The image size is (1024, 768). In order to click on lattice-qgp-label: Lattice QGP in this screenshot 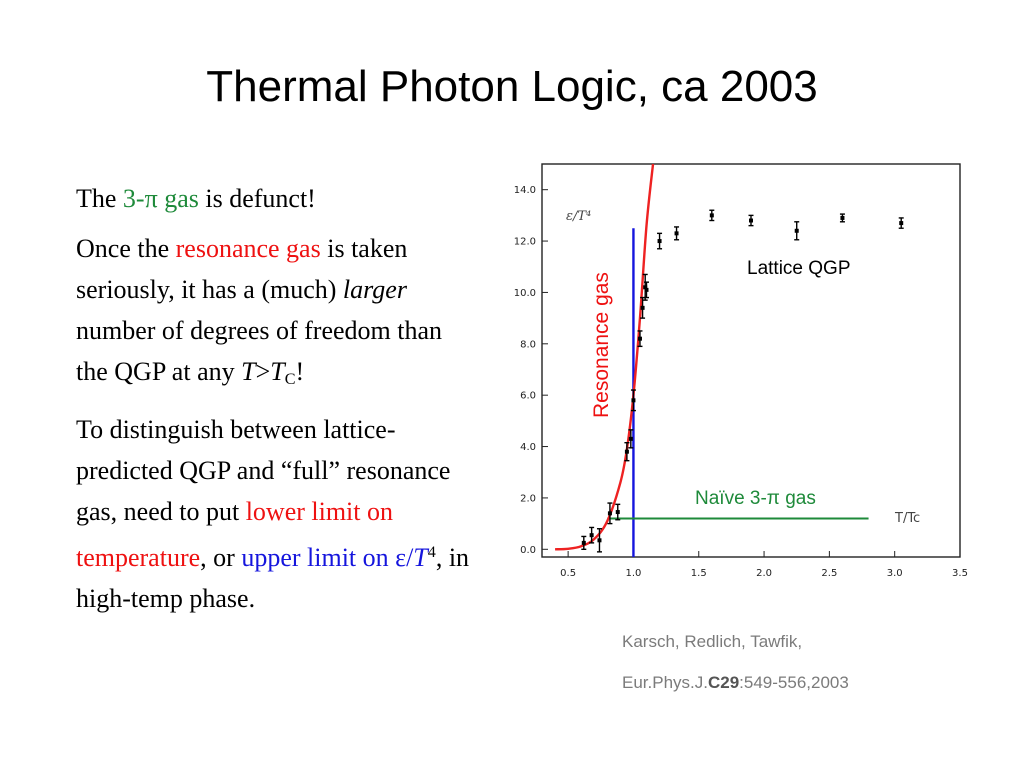, I will do `click(799, 268)`.